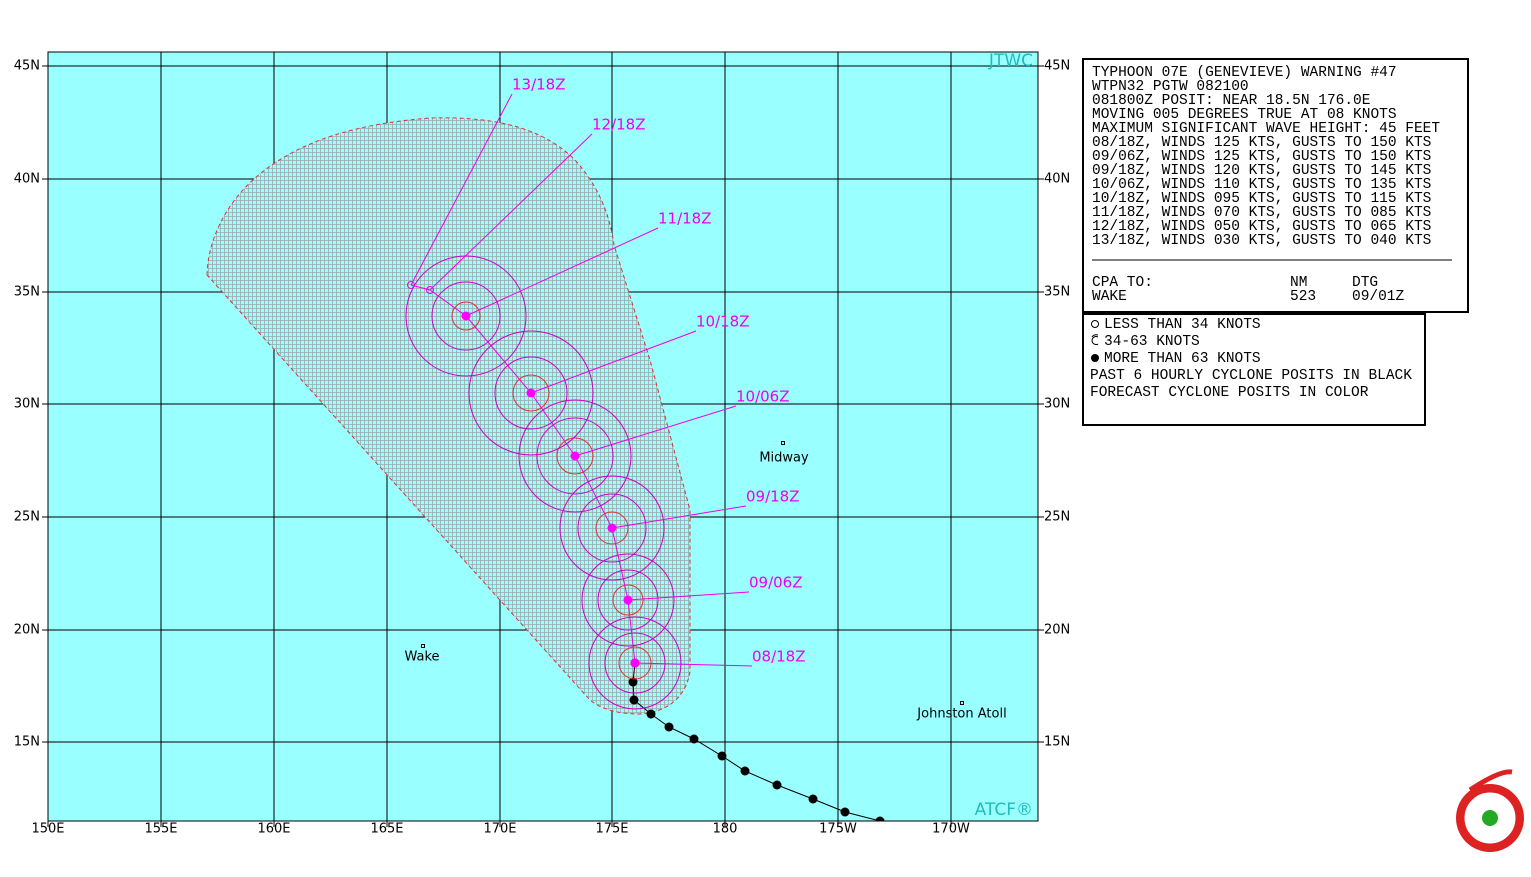 The height and width of the screenshot is (877, 1531). Describe the element at coordinates (1004, 810) in the screenshot. I see `watermark: ATCF®` at that location.